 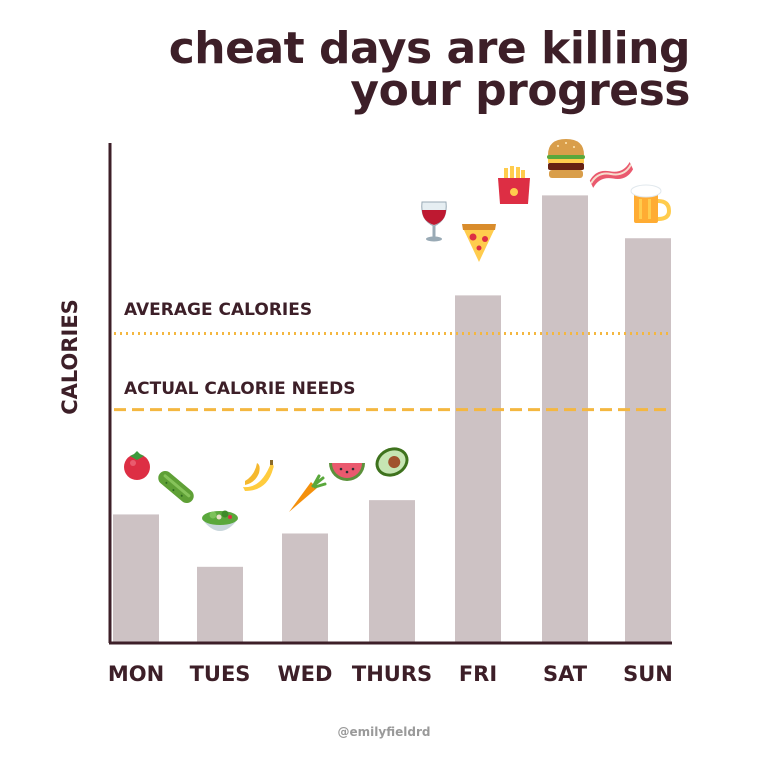 I want to click on avocado-icon, so click(x=392, y=462).